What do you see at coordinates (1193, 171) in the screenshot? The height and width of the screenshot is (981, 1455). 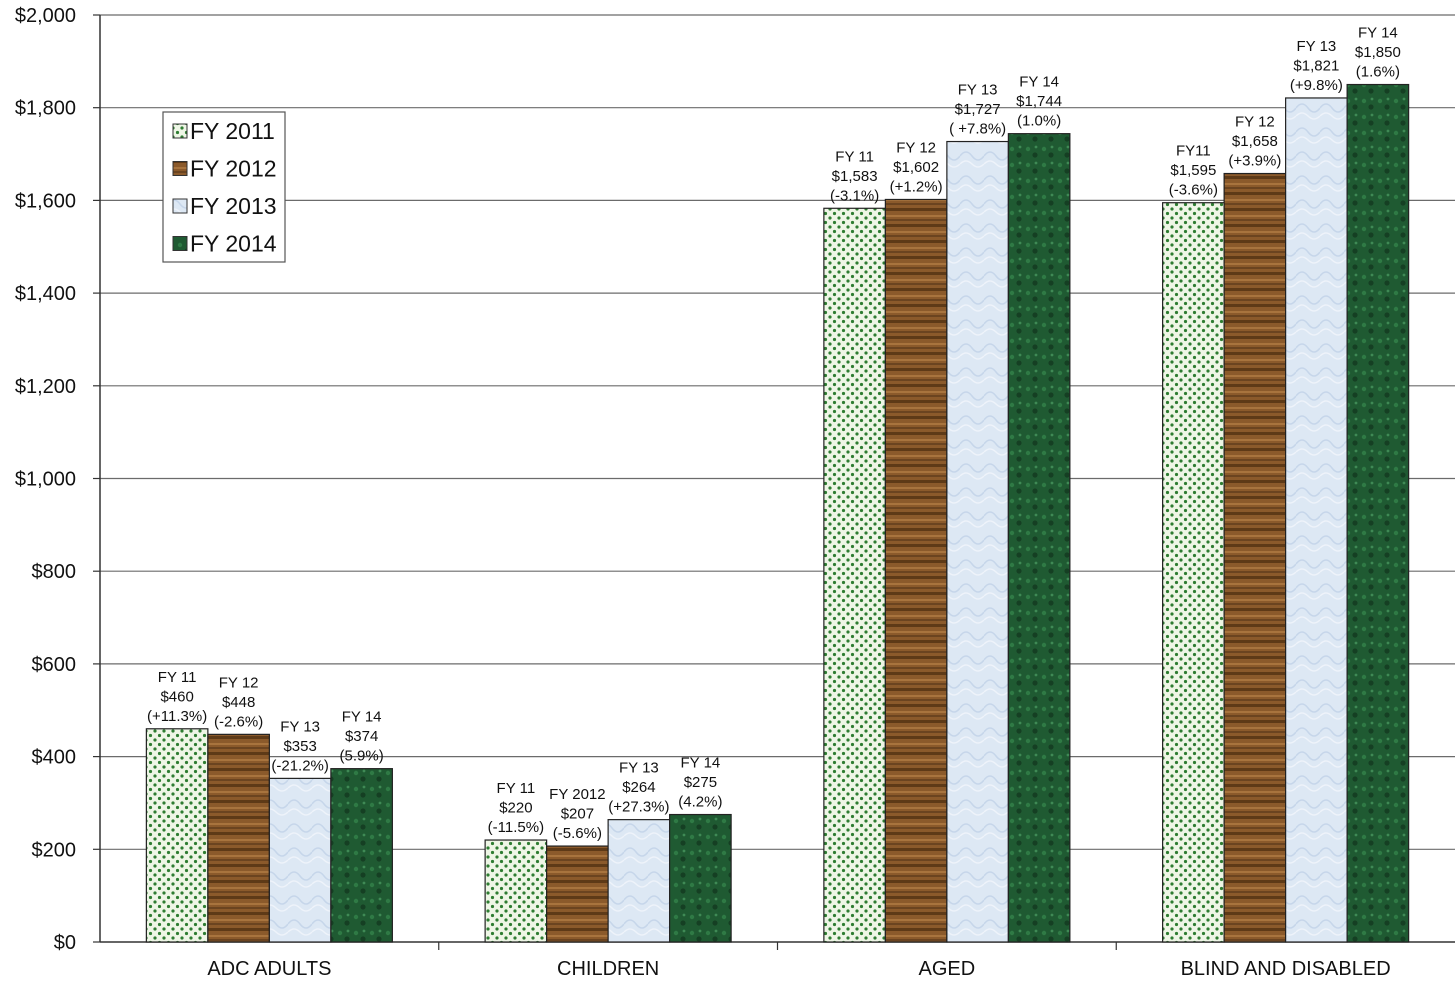 I see `data-label: FY11 $1,595 (-3.6%)` at bounding box center [1193, 171].